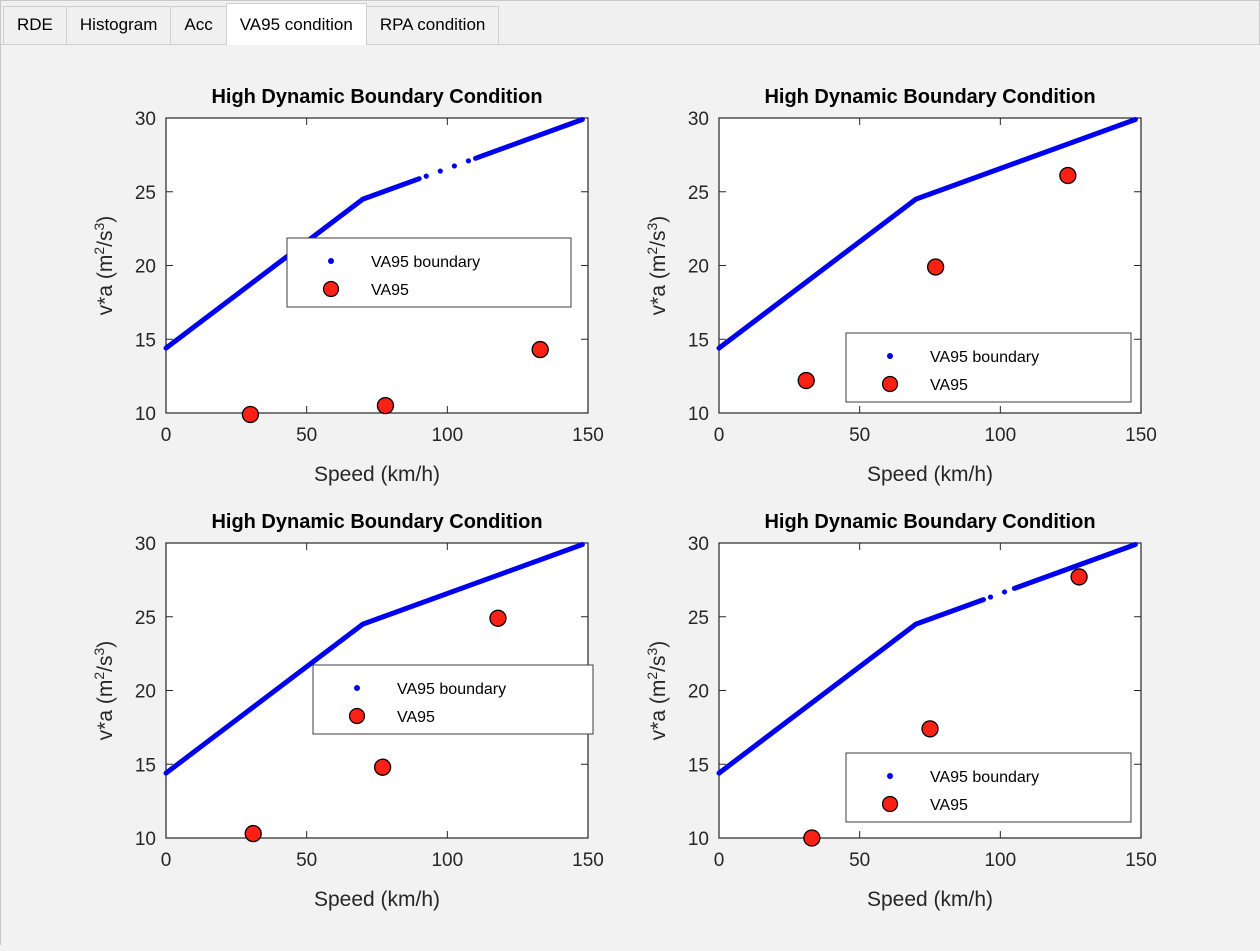  I want to click on tab-histogram: Histogram, so click(118, 25).